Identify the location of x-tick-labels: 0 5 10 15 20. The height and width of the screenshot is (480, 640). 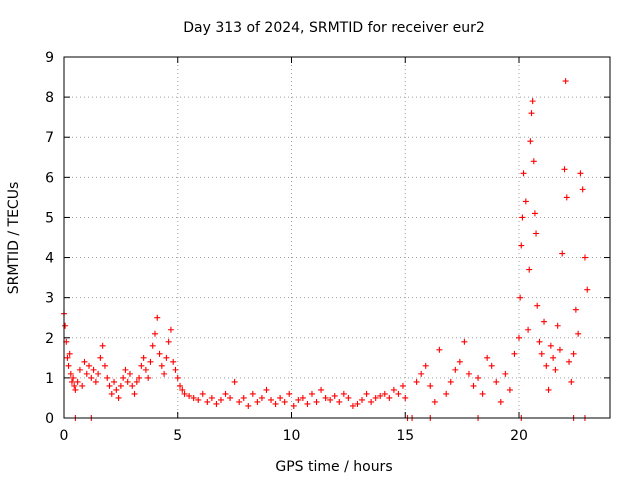
(294, 436).